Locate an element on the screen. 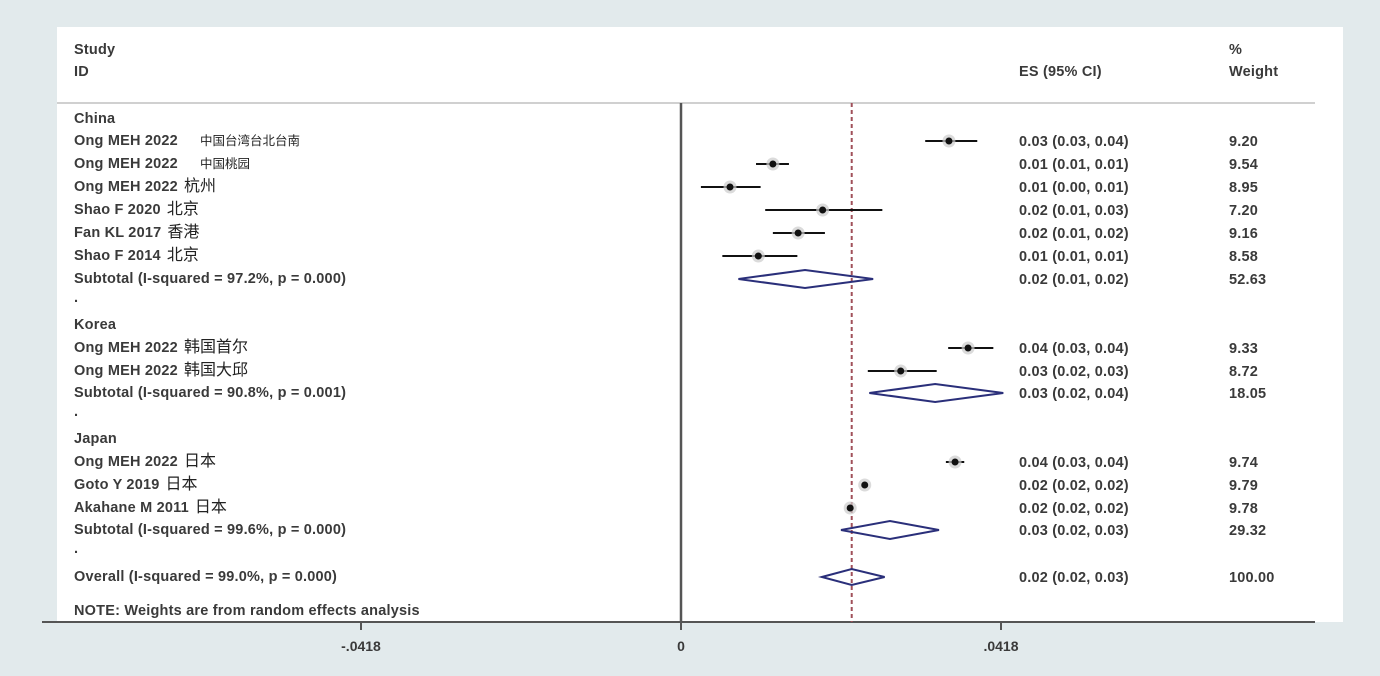 This screenshot has height=676, width=1380. weight-value: 9.20 is located at coordinates (1244, 142).